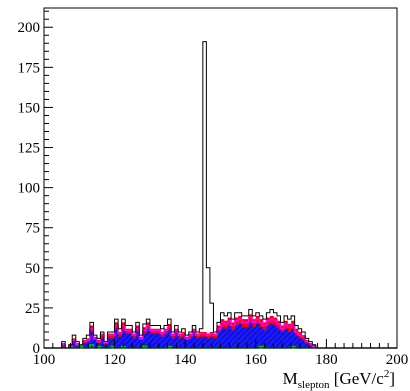  Describe the element at coordinates (357, 378) in the screenshot. I see `x-axis-title-unit: [GeV/c` at that location.